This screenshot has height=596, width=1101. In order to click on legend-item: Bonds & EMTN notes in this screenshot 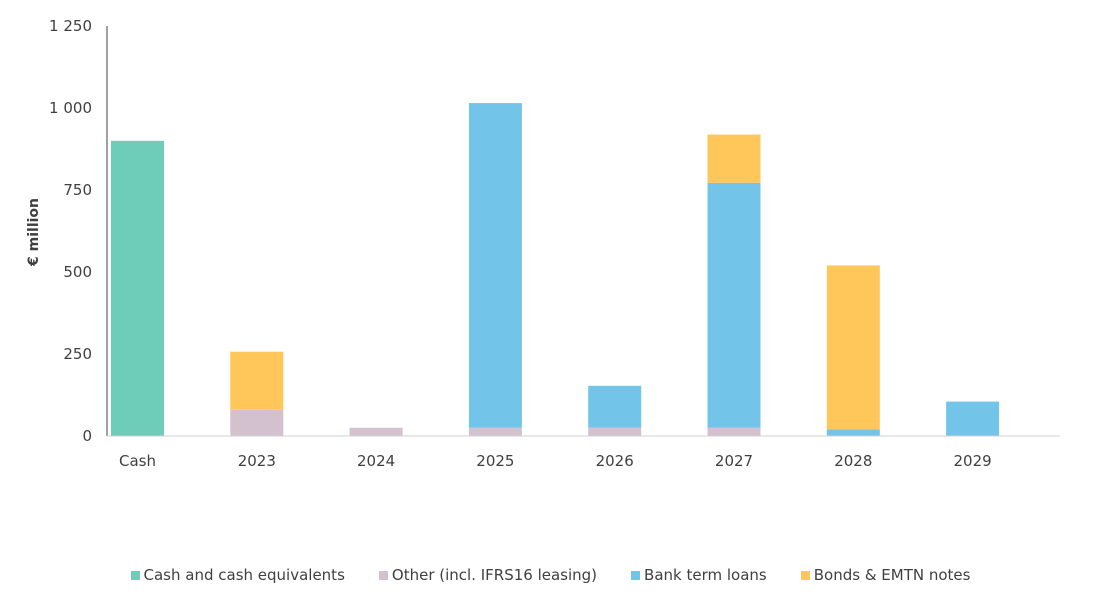, I will do `click(885, 575)`.